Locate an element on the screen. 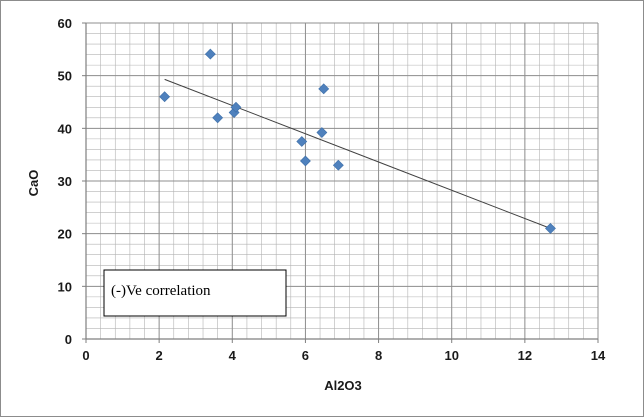  y-tick-label: 0 is located at coordinates (68, 339).